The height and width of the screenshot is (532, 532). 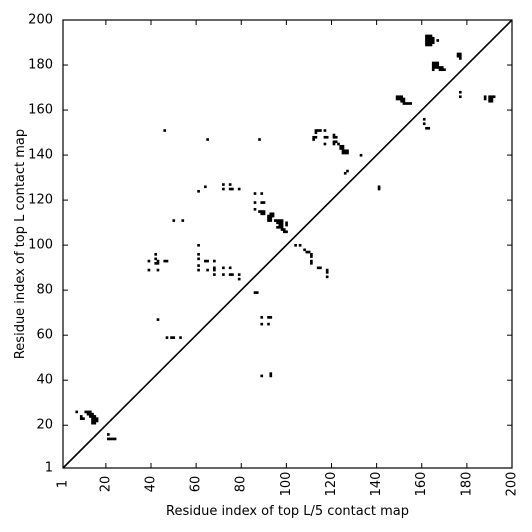 I want to click on x-tick-label: 60, so click(x=196, y=484).